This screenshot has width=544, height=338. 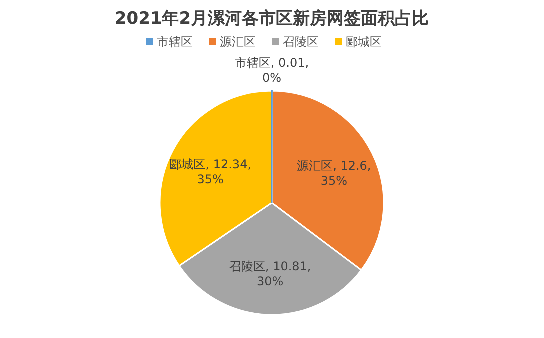 I want to click on legend-label: 郾城区, so click(x=364, y=42).